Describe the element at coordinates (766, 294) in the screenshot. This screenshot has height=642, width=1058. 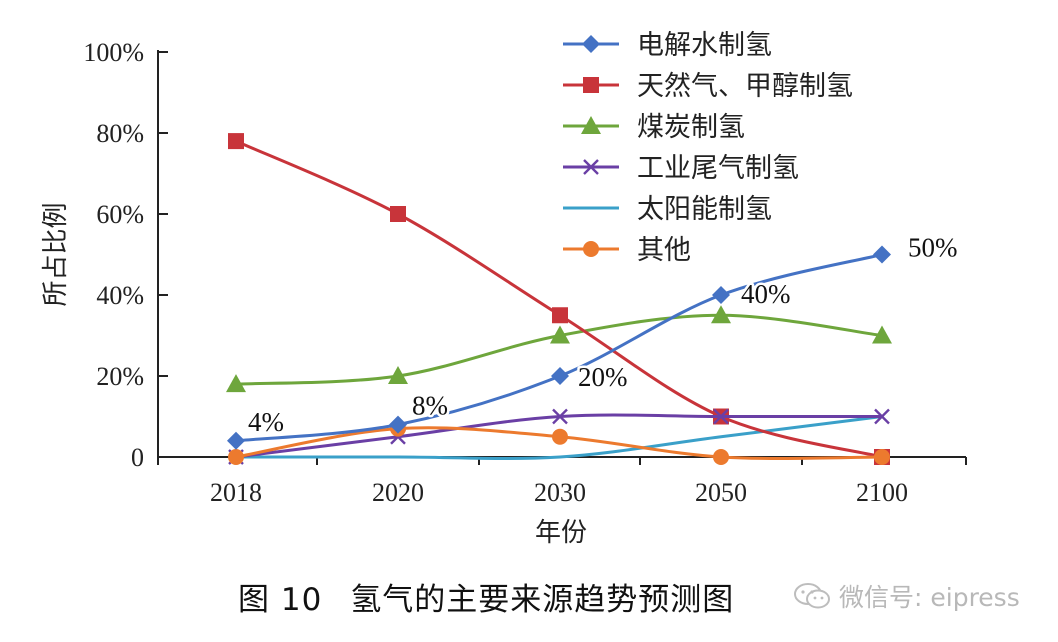
I see `data-label: 40%` at that location.